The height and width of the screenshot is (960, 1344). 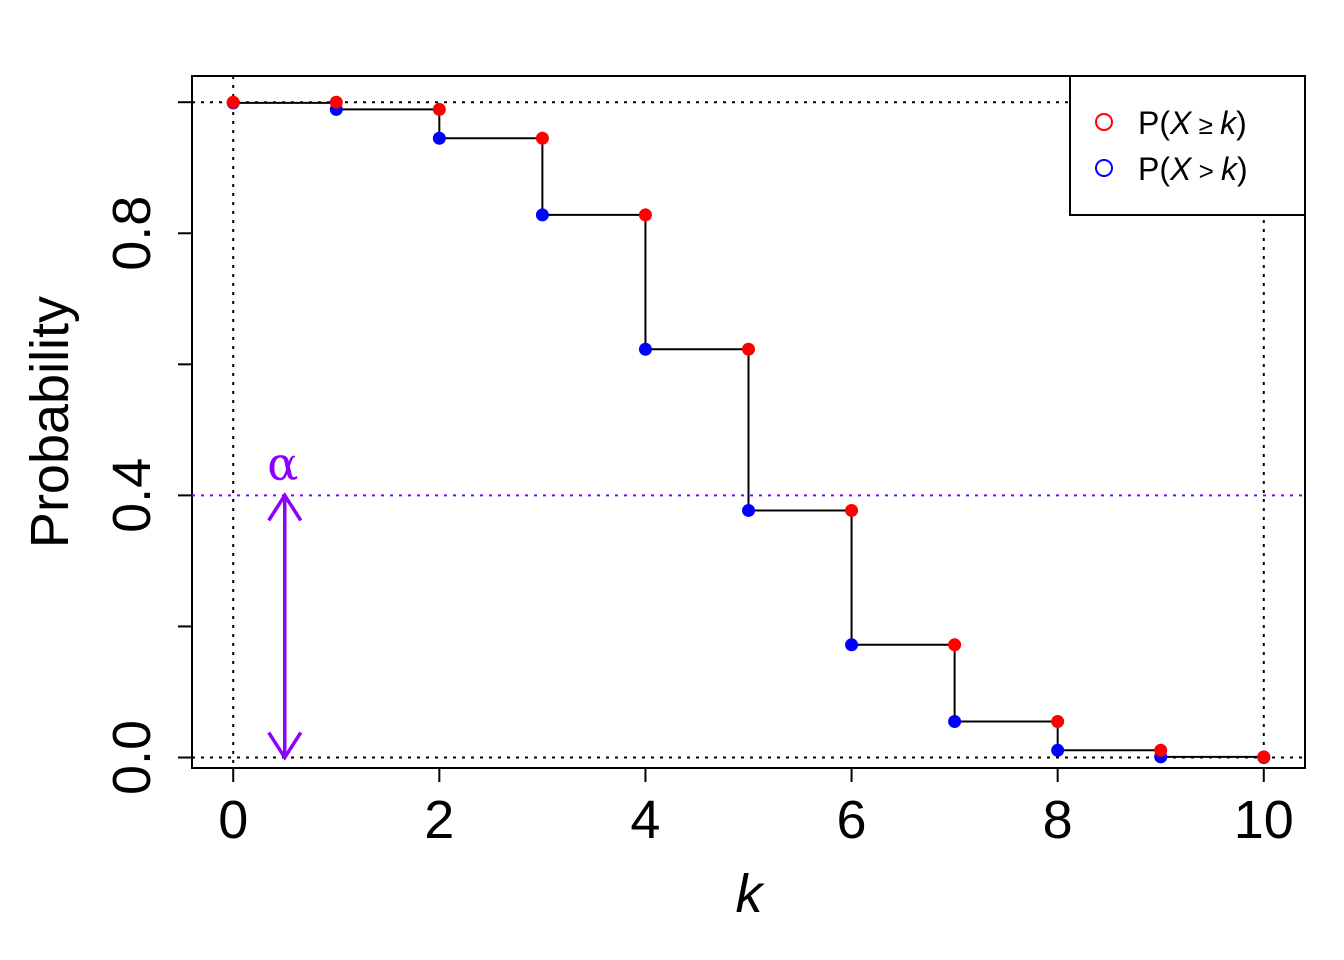 I want to click on legend-label: P(X ≥ k), so click(x=1192, y=123).